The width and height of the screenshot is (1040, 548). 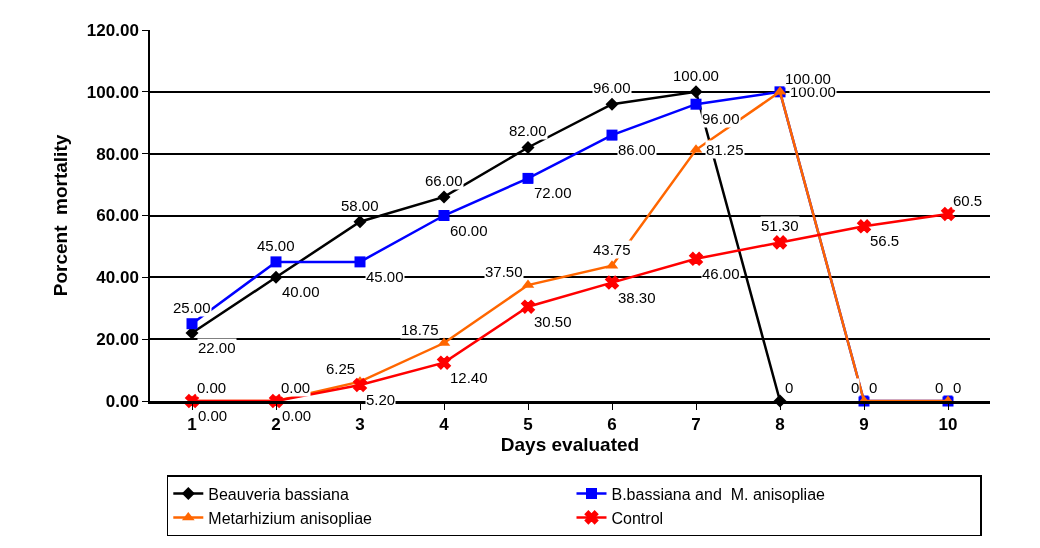 What do you see at coordinates (360, 205) in the screenshot?
I see `data-label: 58.00` at bounding box center [360, 205].